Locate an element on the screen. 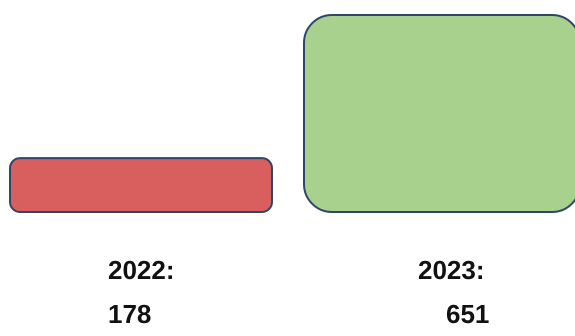 Image resolution: width=575 pixels, height=336 pixels. label-2023-year: 2023: is located at coordinates (451, 270).